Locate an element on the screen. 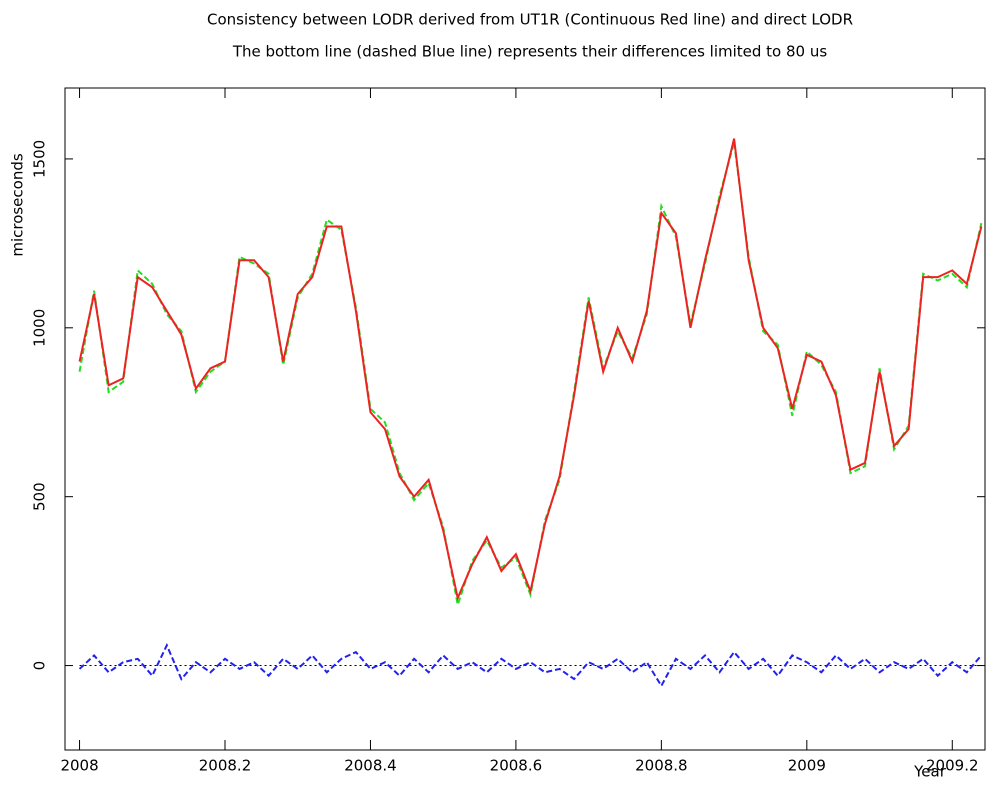 This screenshot has height=786, width=986. x-tick-label: 2009 is located at coordinates (807, 766).